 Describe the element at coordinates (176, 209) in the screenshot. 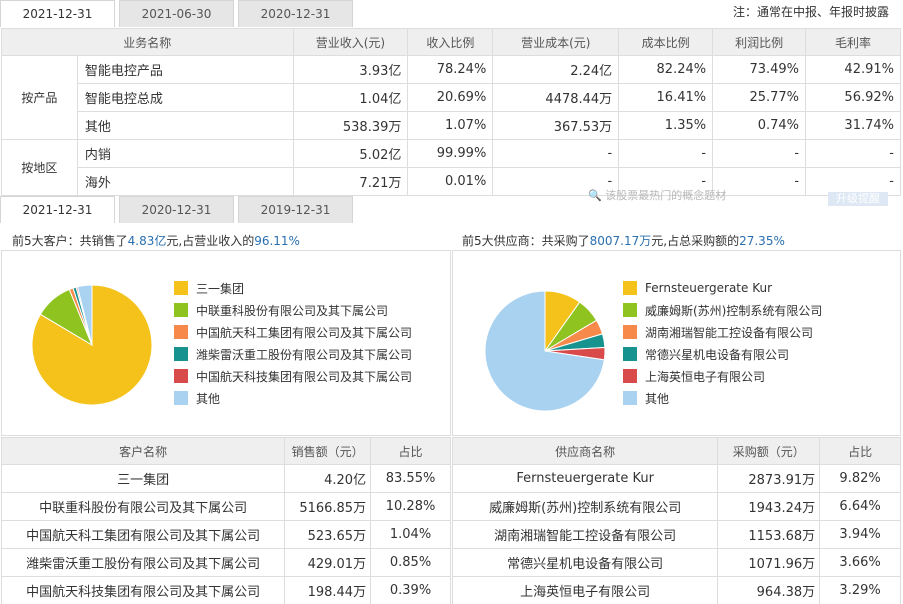

I see `tab-customer-period-2: 2020-12-31` at that location.